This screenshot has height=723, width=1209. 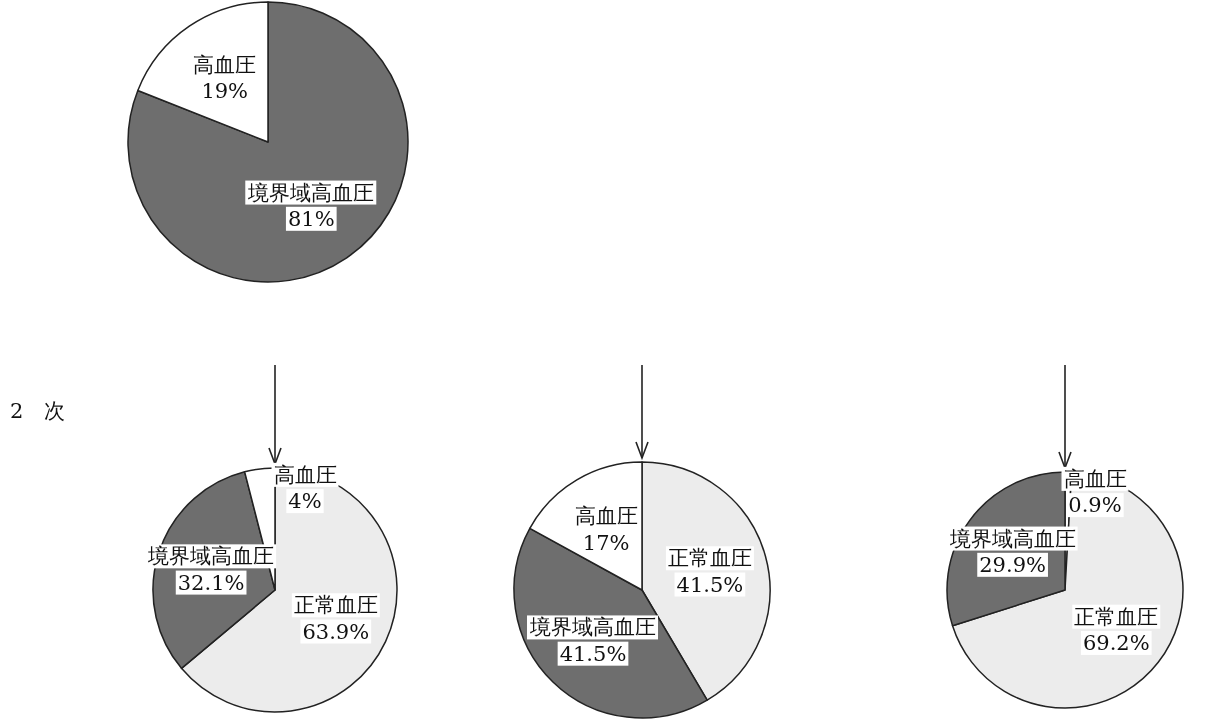 What do you see at coordinates (38, 411) in the screenshot?
I see `text: 2 次` at bounding box center [38, 411].